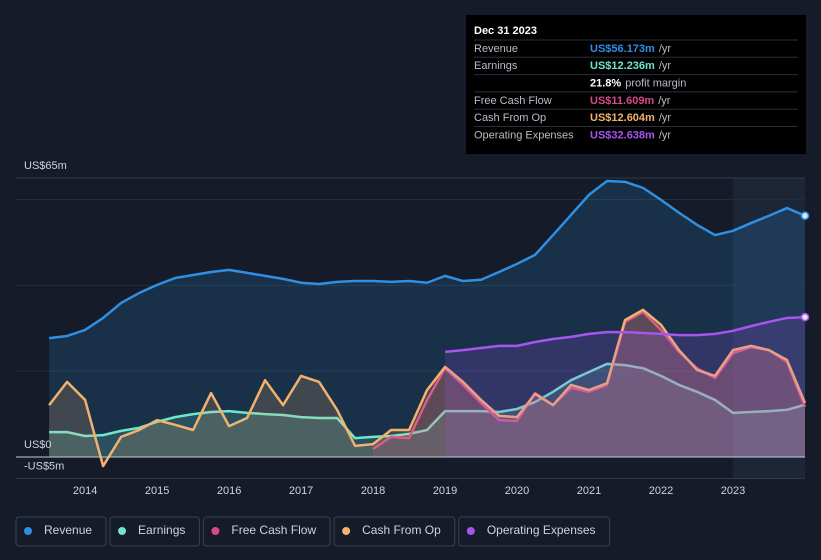  What do you see at coordinates (85, 491) in the screenshot?
I see `x-tick-label: 2014` at bounding box center [85, 491].